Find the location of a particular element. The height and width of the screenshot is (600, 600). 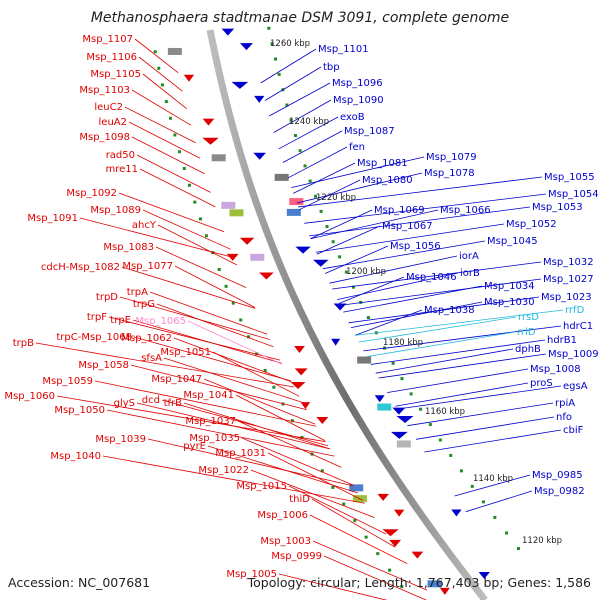

gene-label-right: dphB is located at coordinates (528, 349).